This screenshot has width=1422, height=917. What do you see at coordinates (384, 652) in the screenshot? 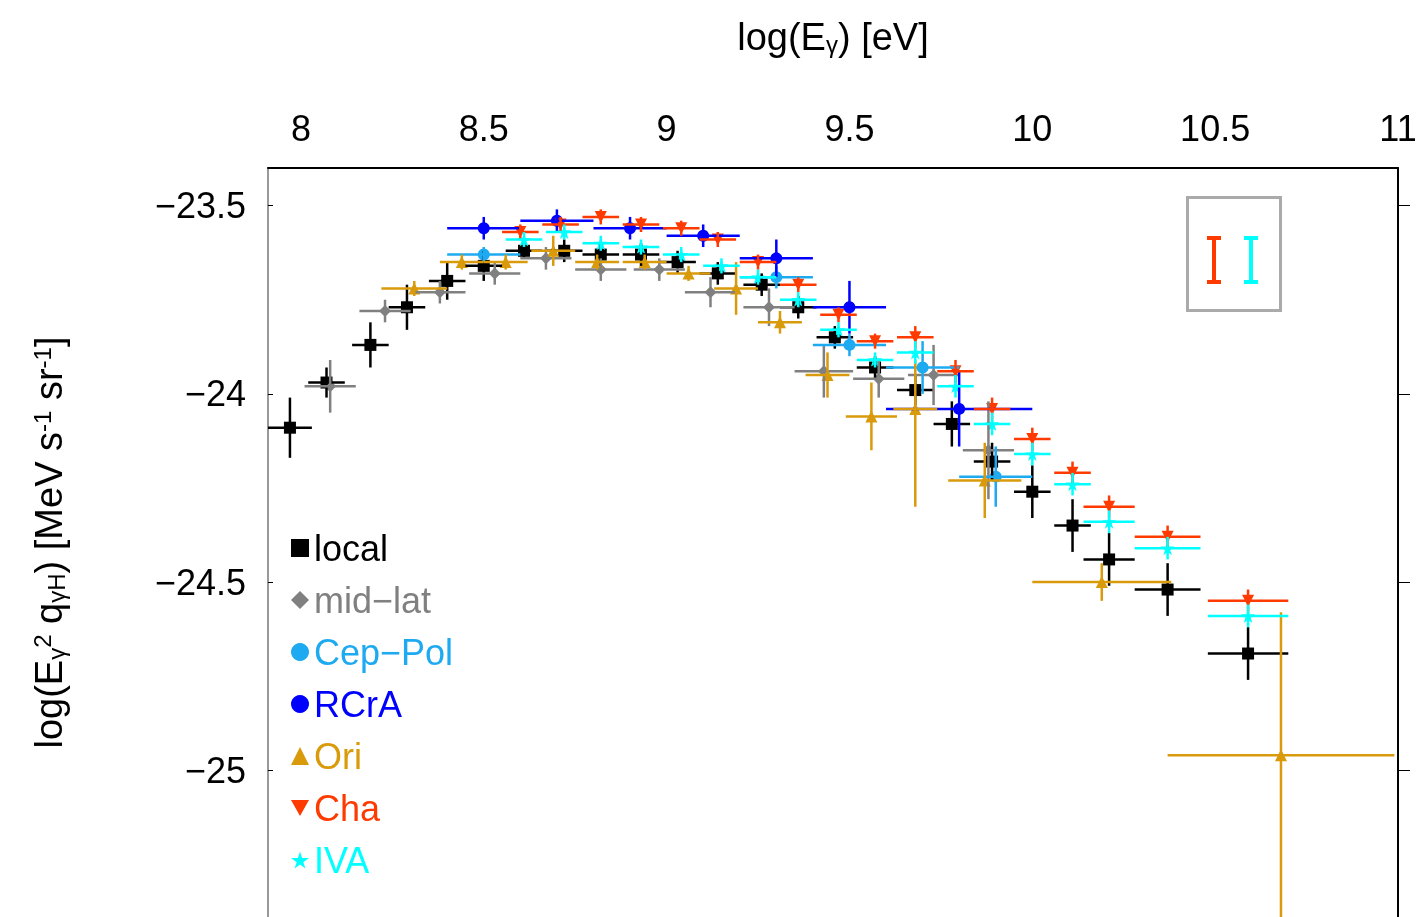
I see `legend-label: Cep−Pol` at bounding box center [384, 652].